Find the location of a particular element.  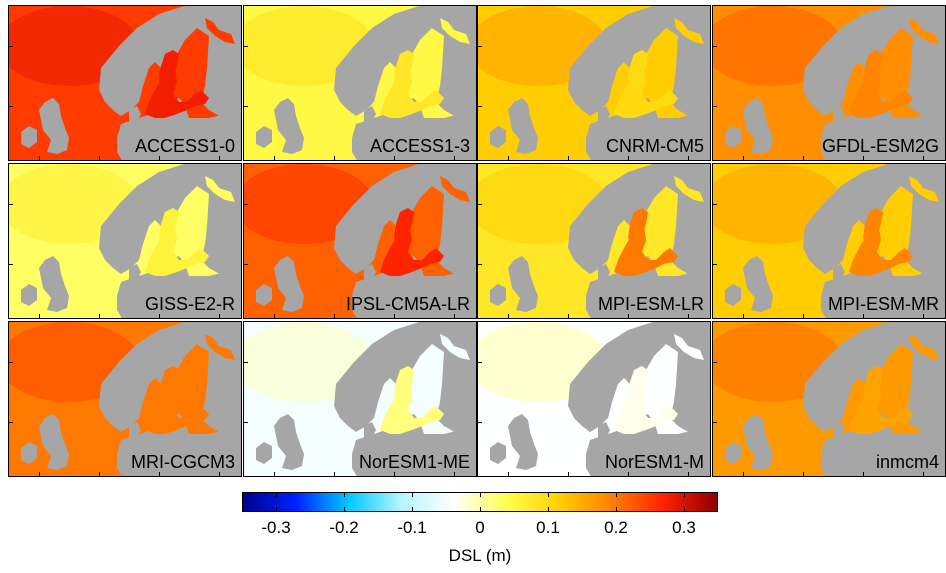

colorbar is located at coordinates (480, 502).